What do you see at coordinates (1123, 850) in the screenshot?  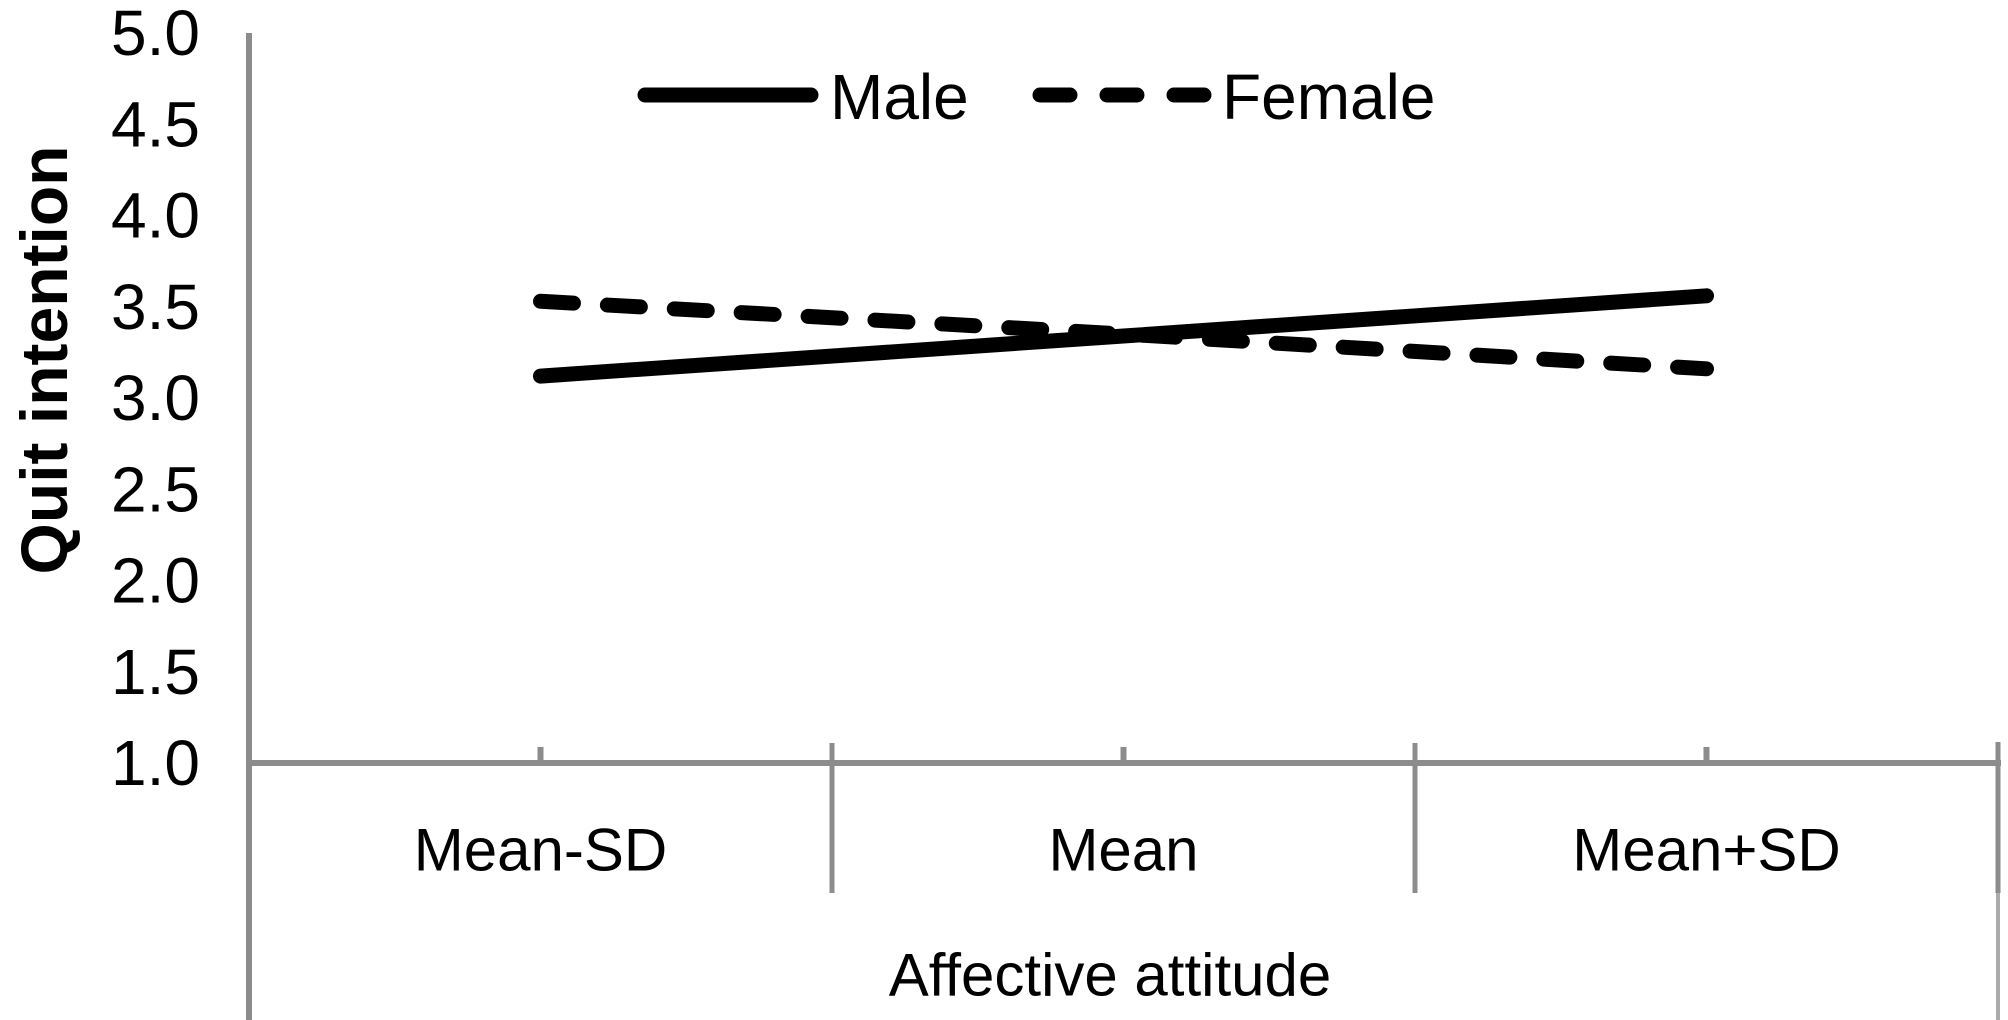 I see `x-category-label: Mean` at bounding box center [1123, 850].